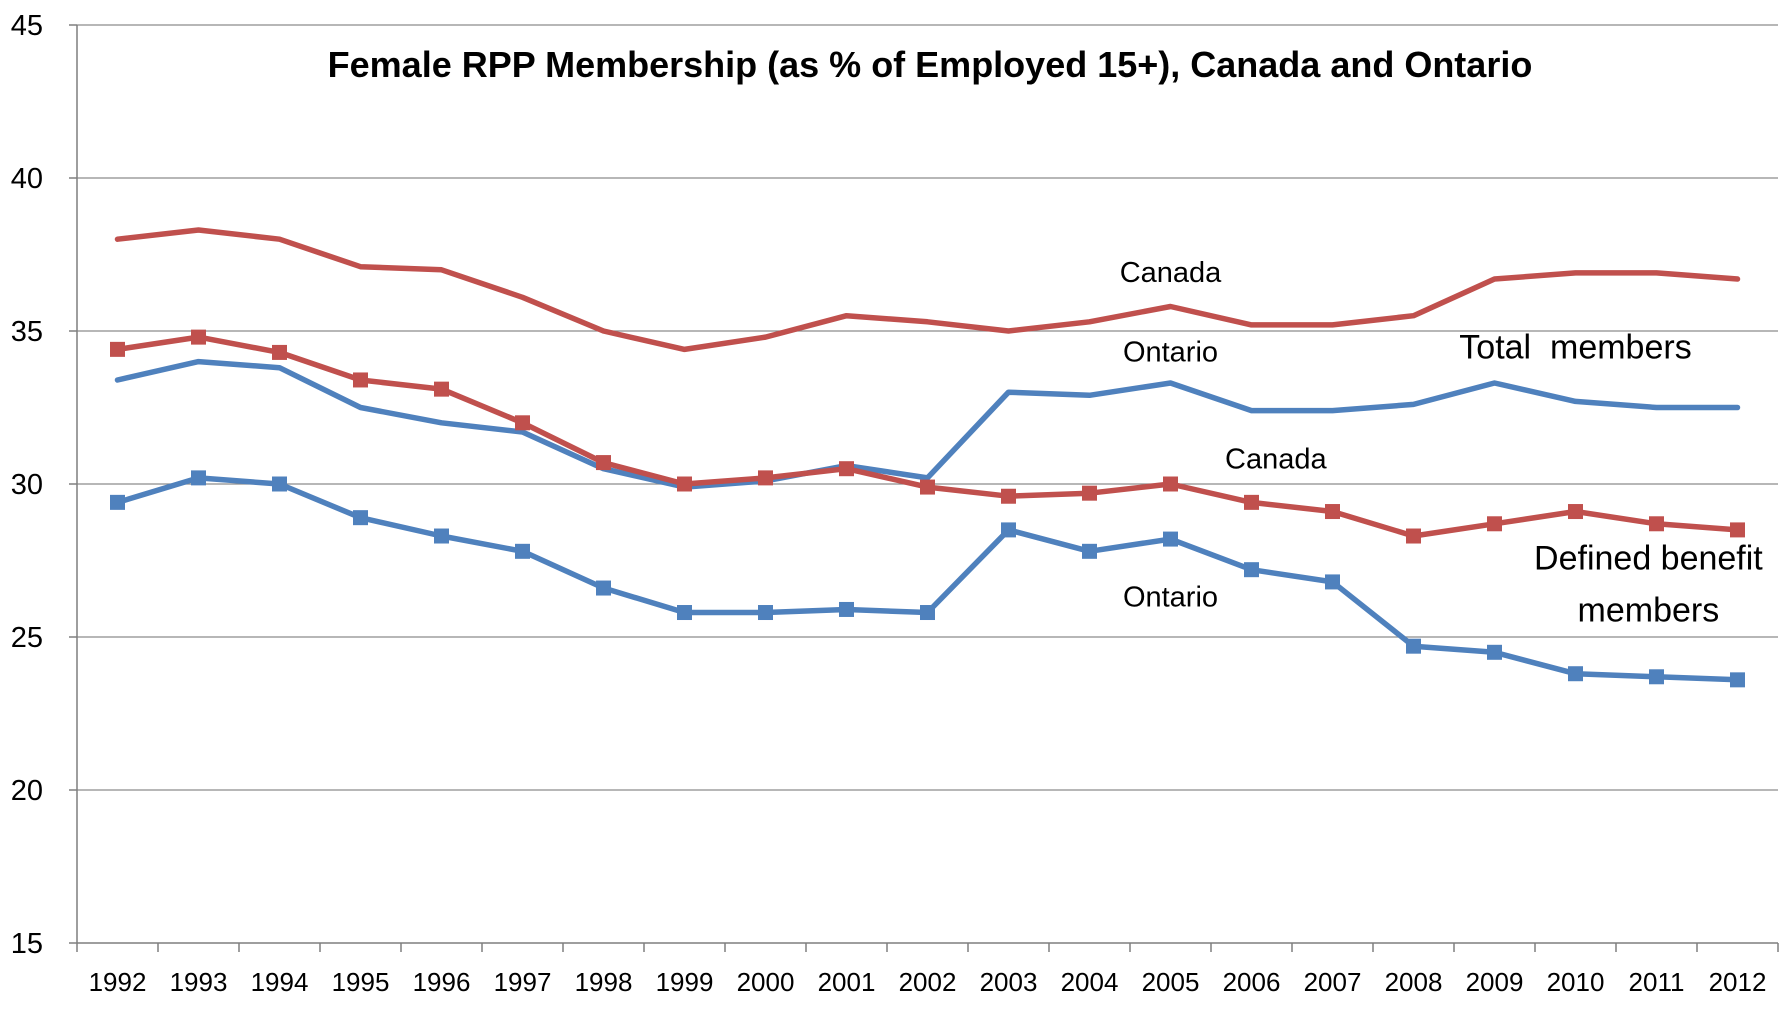 This screenshot has height=1032, width=1783. I want to click on x-tick-label: 1995, so click(361, 982).